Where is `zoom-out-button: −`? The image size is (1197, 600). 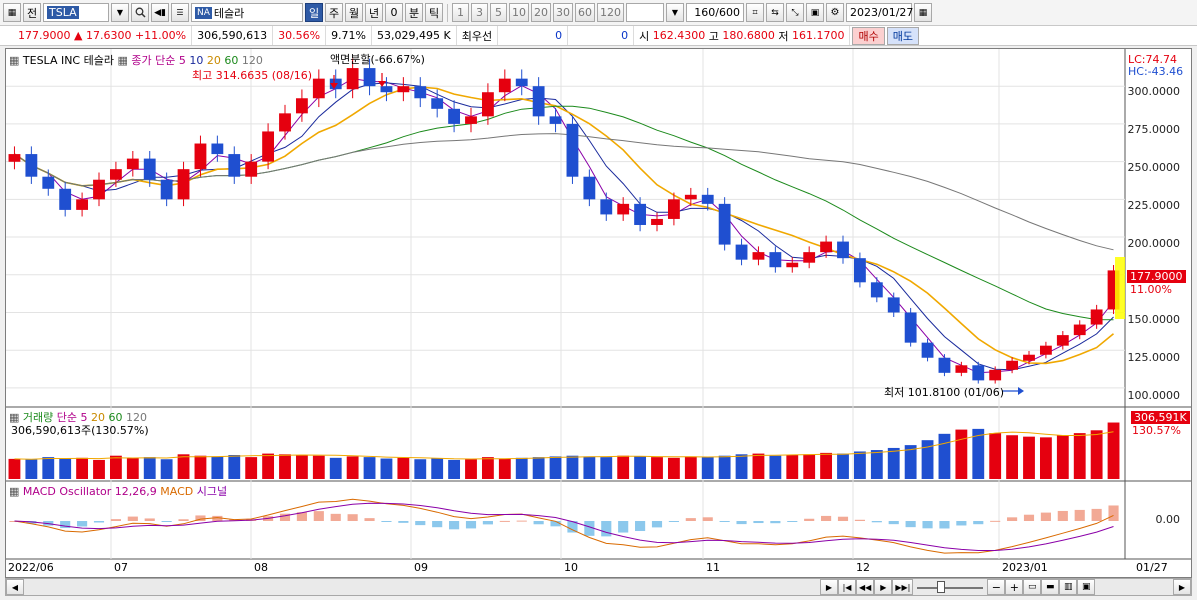
zoom-out-button: − is located at coordinates (996, 587).